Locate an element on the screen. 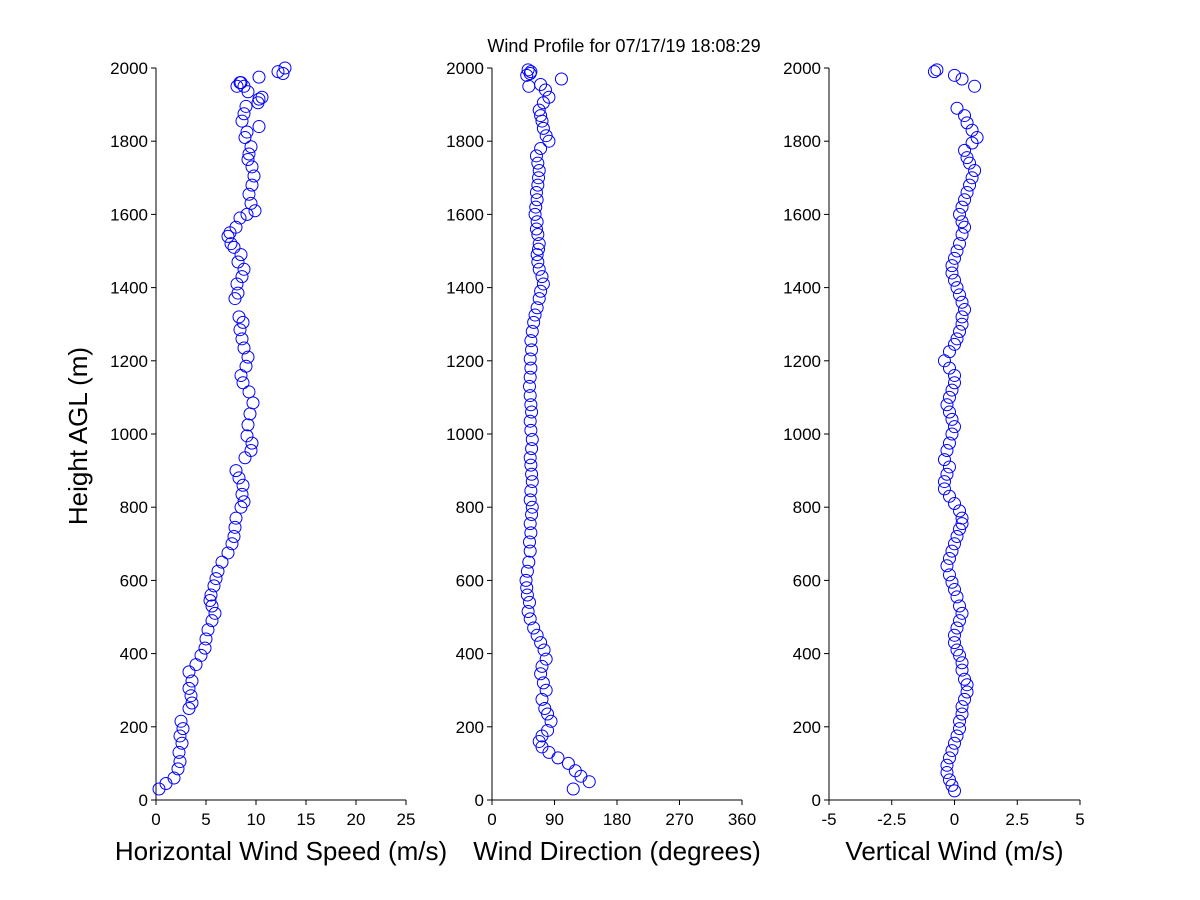 Image resolution: width=1200 pixels, height=900 pixels. y-axis-label: Height AGL (m) is located at coordinates (78, 436).